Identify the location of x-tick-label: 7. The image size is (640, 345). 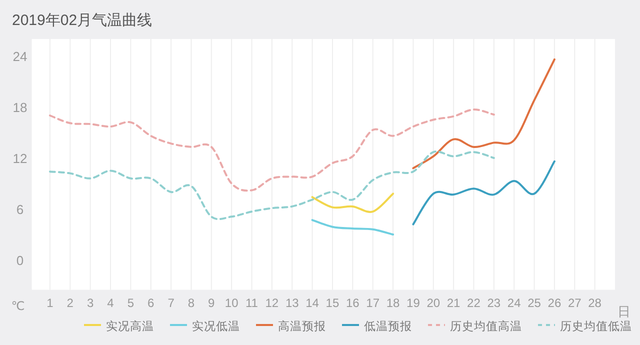
(171, 303).